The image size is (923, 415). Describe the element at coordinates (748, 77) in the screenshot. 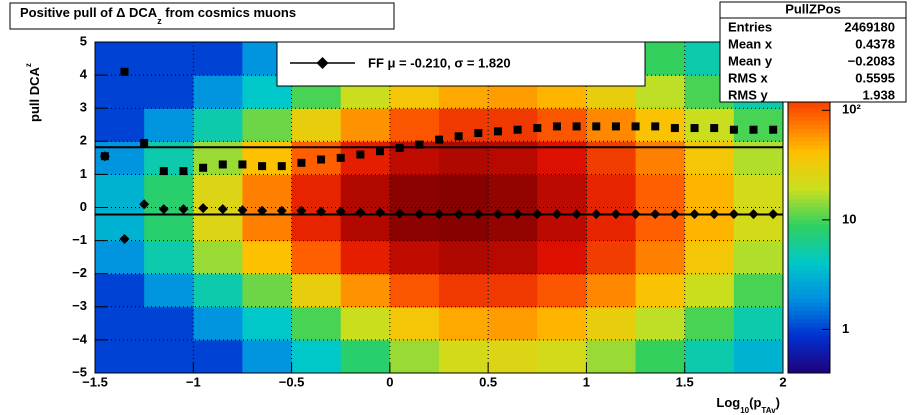

I see `stats-label: RMS x` at that location.